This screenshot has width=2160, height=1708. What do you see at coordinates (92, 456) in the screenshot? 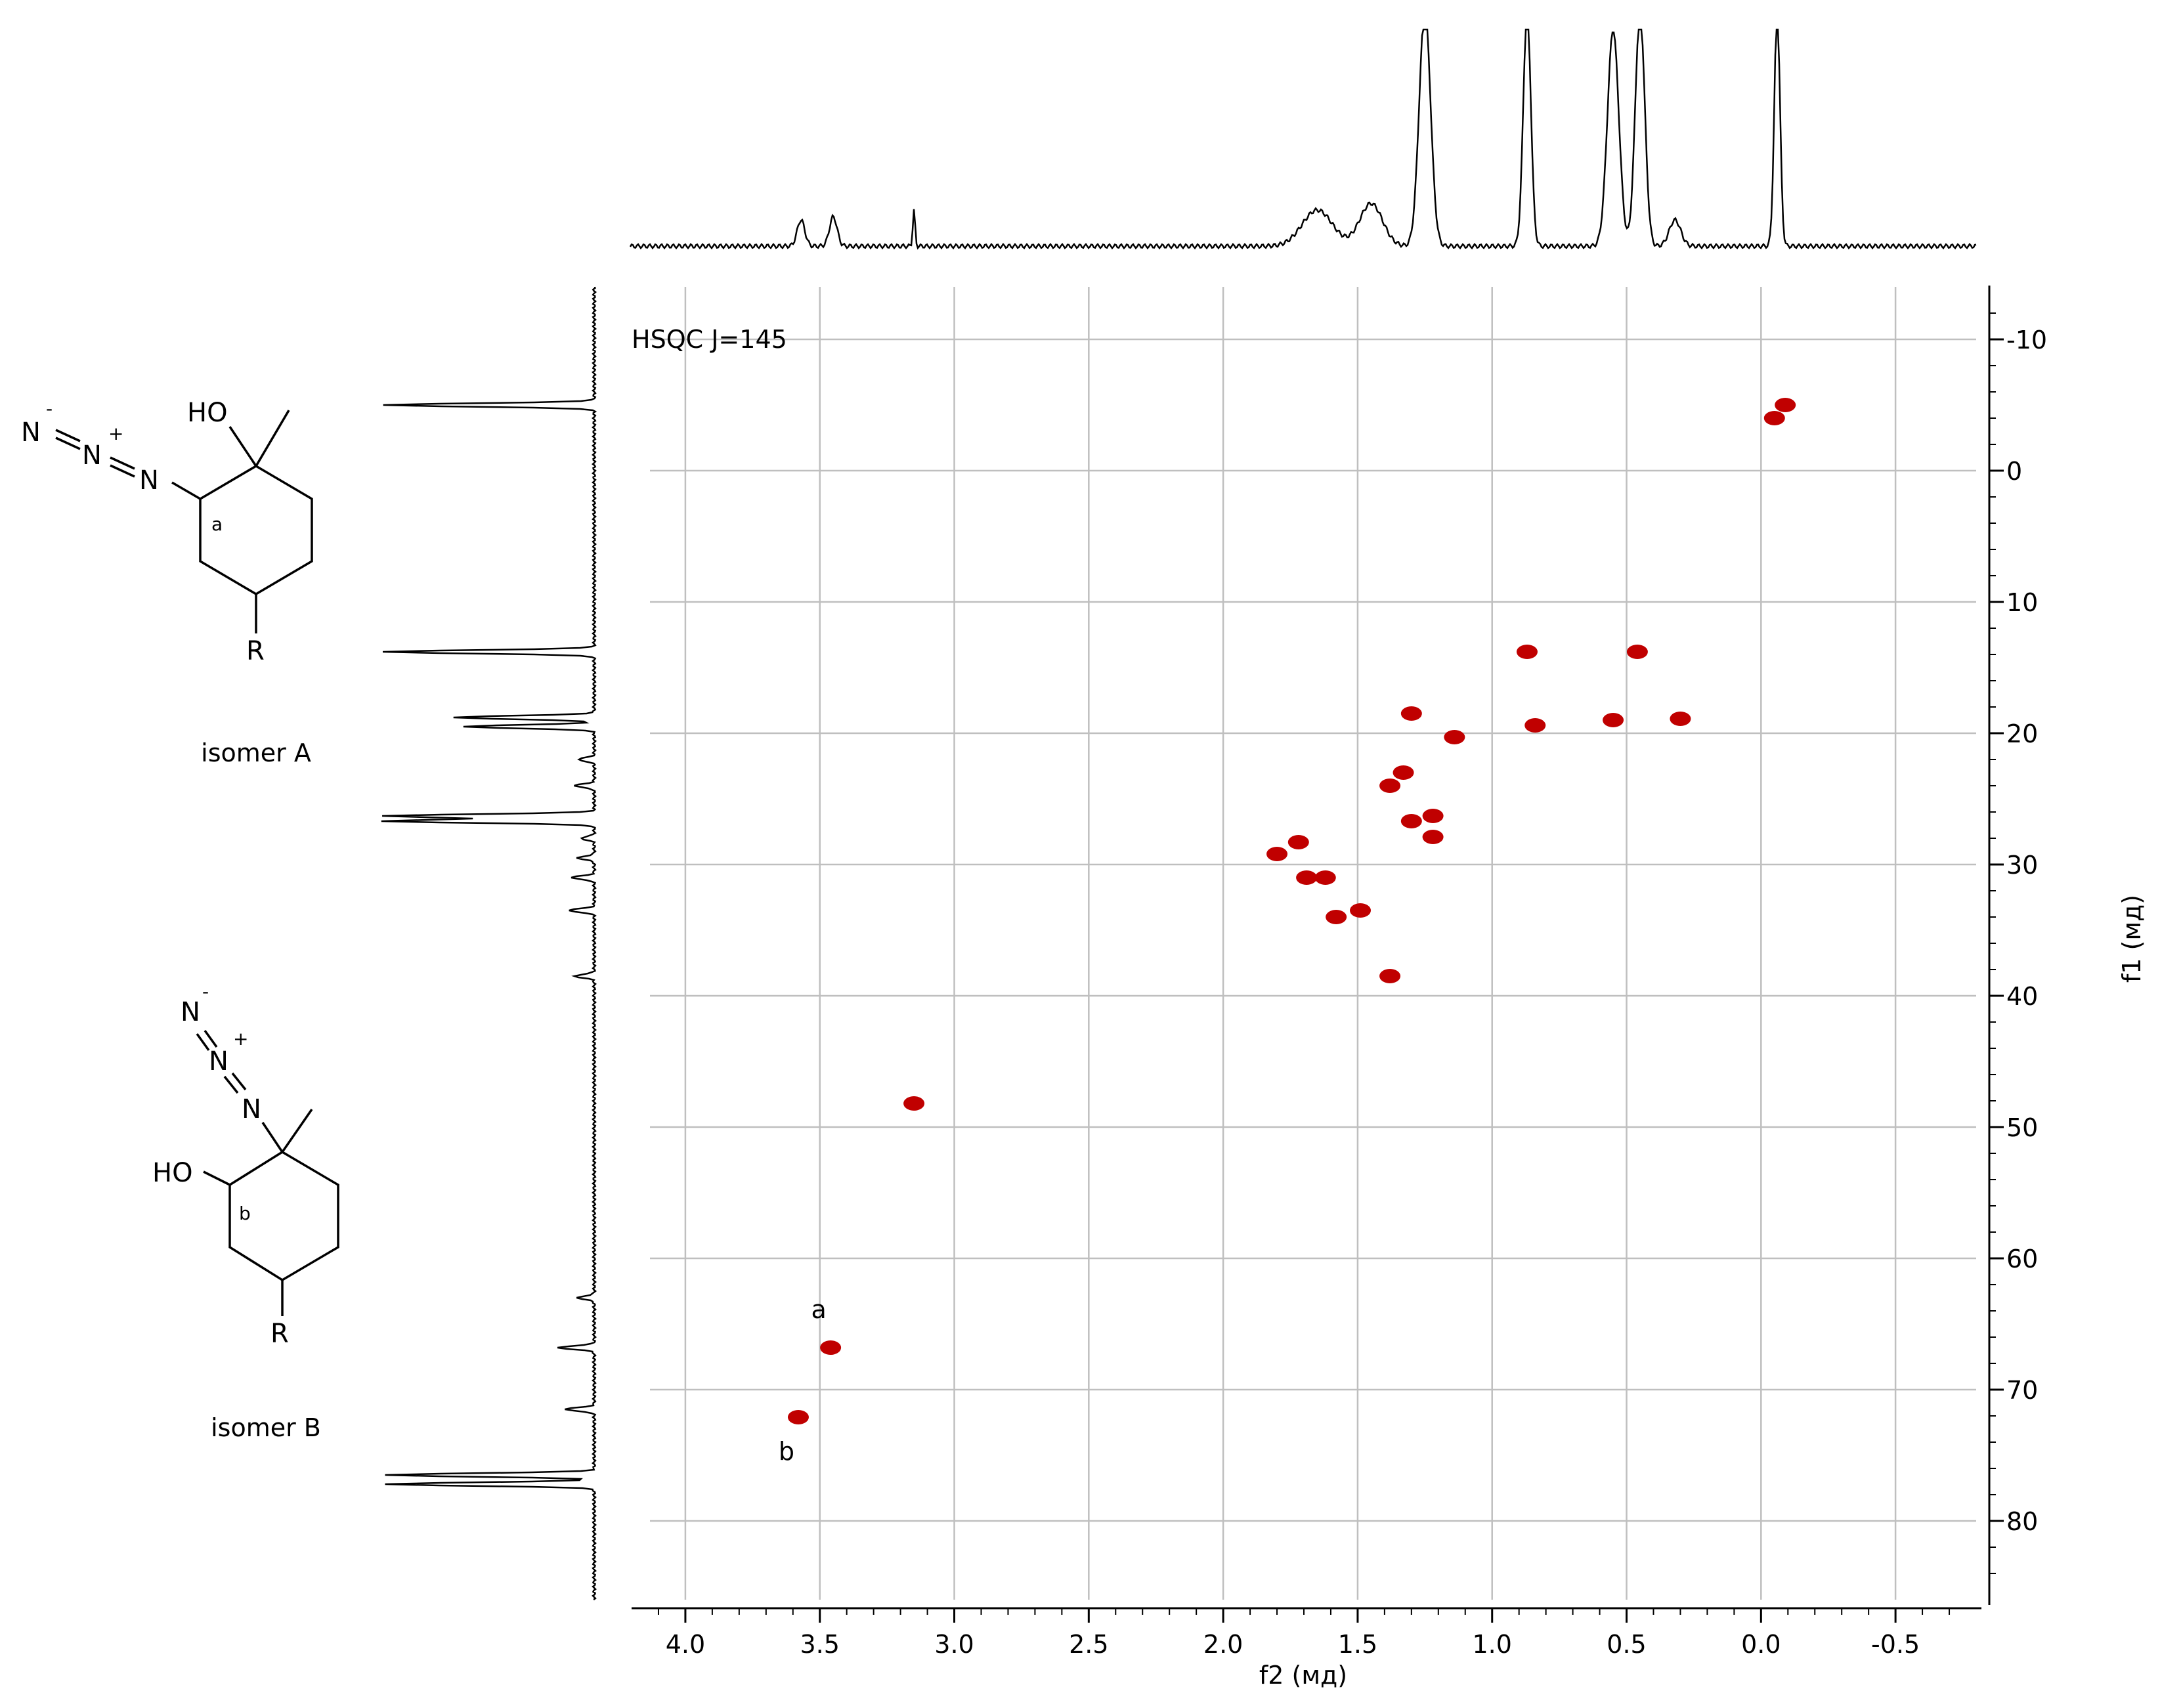
I see `isomer-a-n2: N` at bounding box center [92, 456].